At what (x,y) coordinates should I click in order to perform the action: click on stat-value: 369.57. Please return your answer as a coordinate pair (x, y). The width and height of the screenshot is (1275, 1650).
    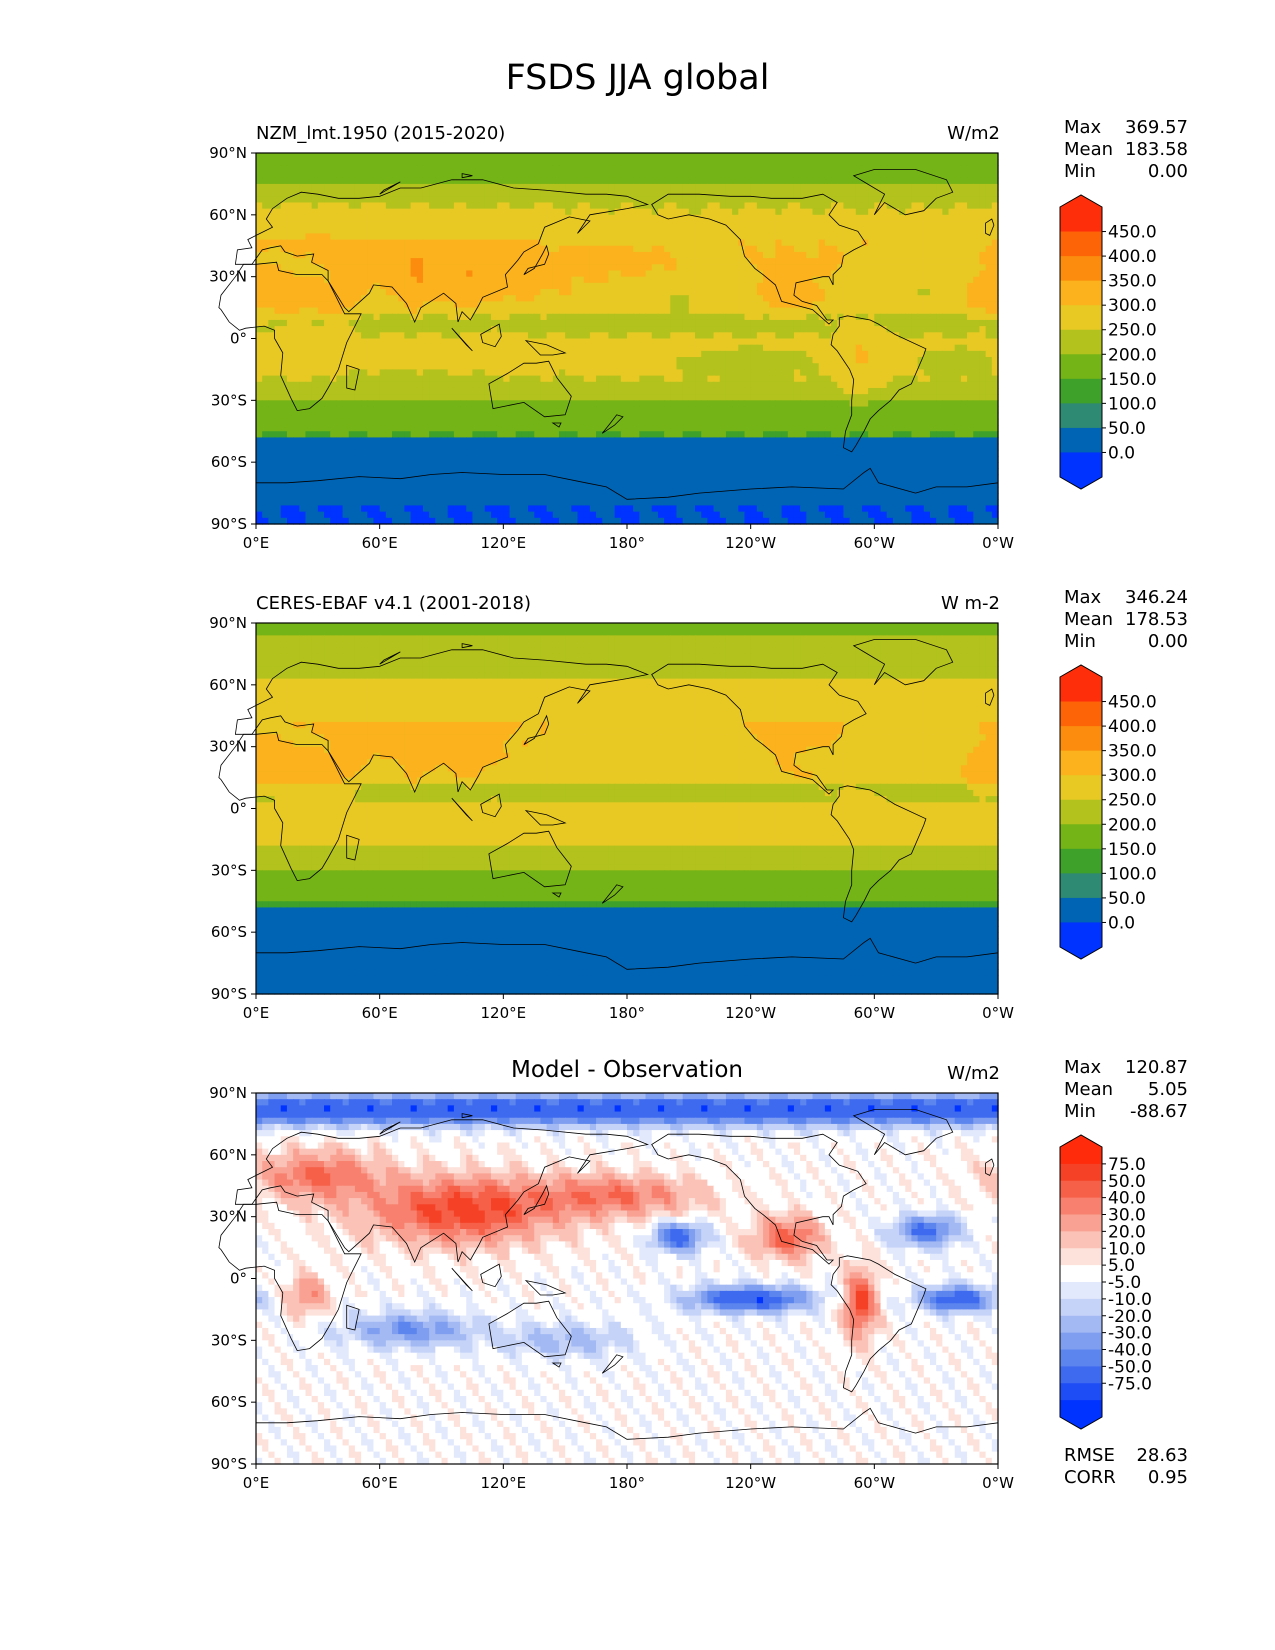
    Looking at the image, I should click on (1156, 128).